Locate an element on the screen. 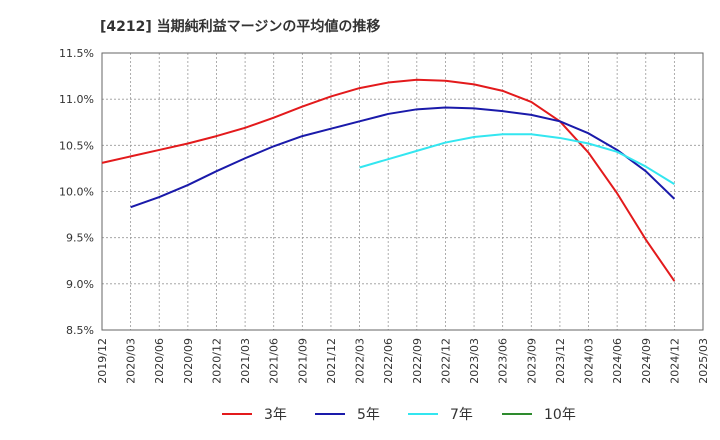  x-tick-label: 2019/12 is located at coordinates (102, 361).